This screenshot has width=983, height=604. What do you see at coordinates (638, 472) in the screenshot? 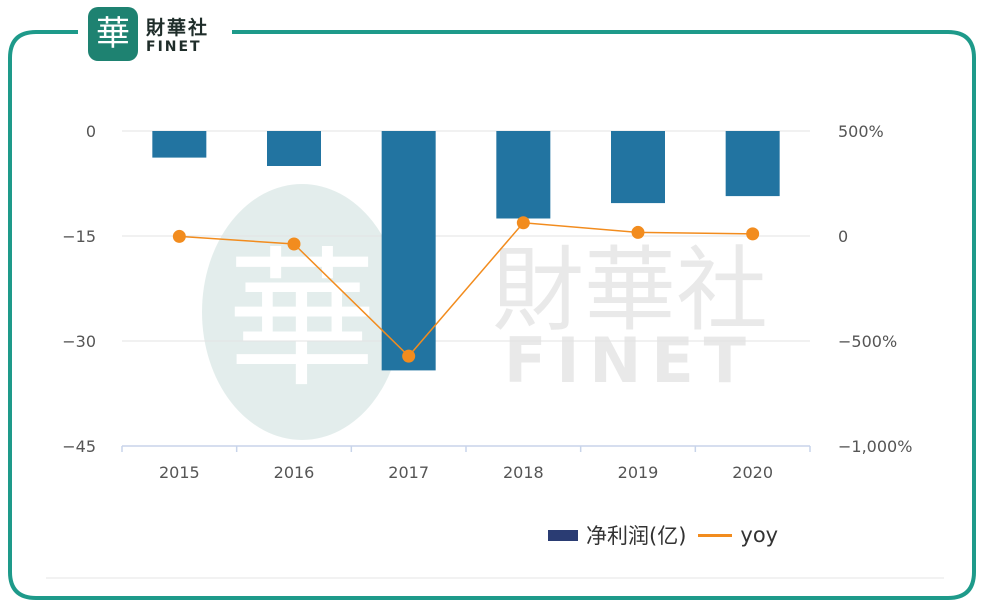
I see `x-tick-label: 2019` at bounding box center [638, 472].